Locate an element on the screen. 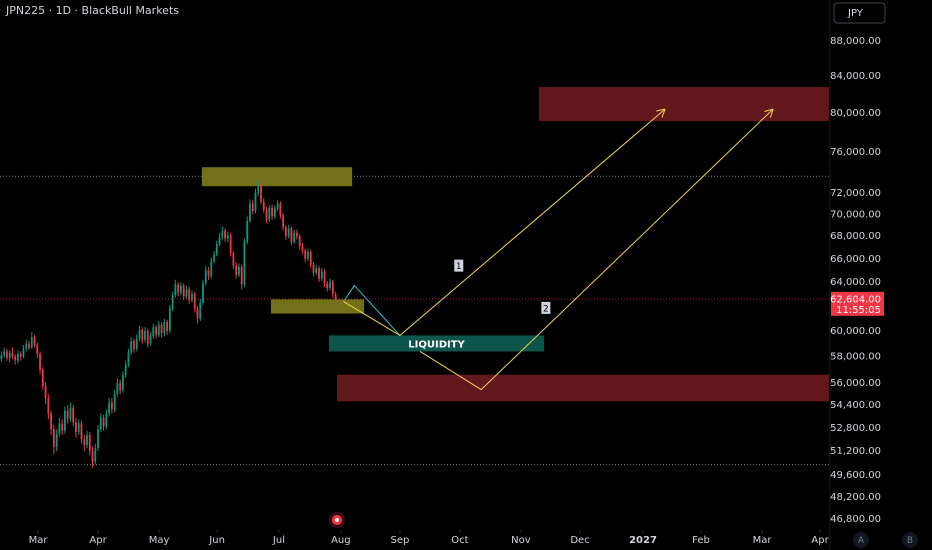 This screenshot has width=932, height=550. x-tick-label: Nov is located at coordinates (521, 540).